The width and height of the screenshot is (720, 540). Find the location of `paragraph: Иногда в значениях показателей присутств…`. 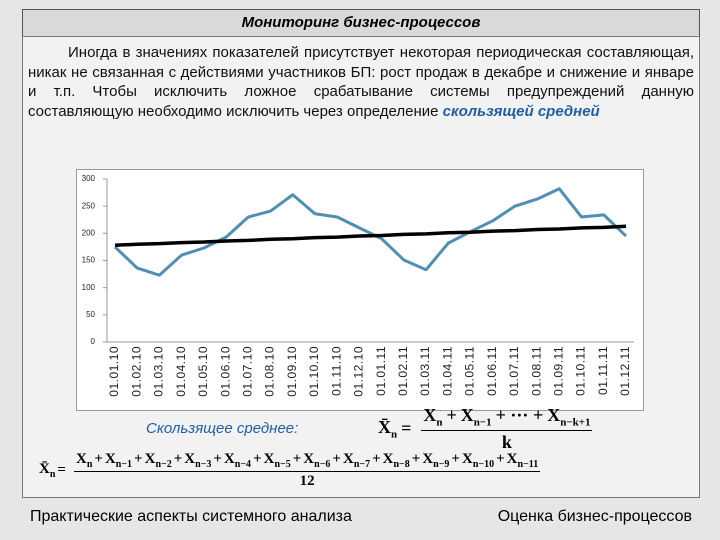

paragraph: Иногда в значениях показателей присутств… is located at coordinates (361, 82).